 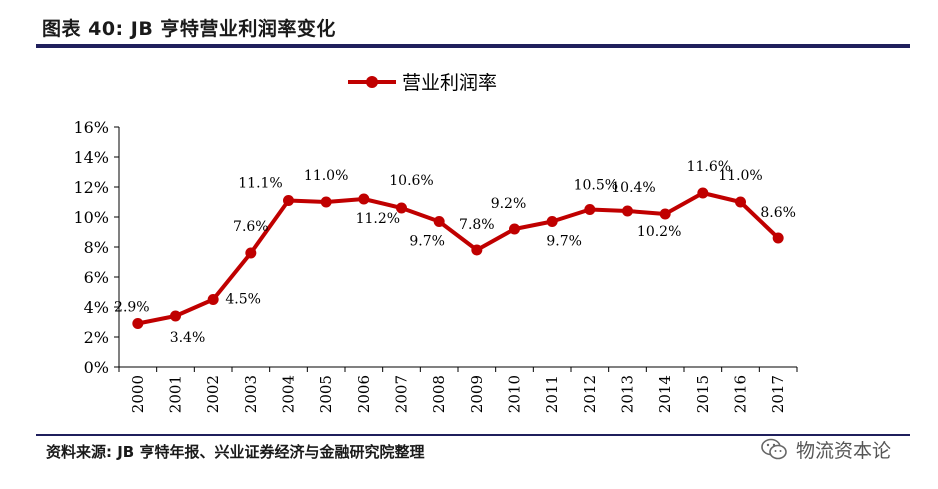 What do you see at coordinates (628, 394) in the screenshot?
I see `x-tick-label: 2013` at bounding box center [628, 394].